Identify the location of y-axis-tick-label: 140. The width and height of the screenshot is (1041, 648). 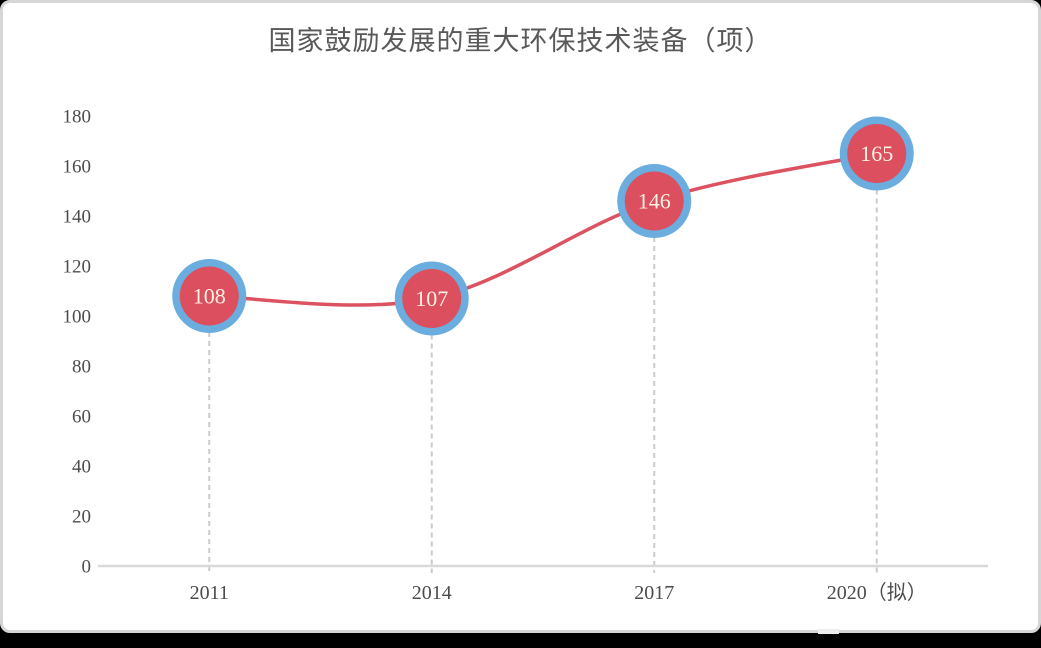
(77, 217).